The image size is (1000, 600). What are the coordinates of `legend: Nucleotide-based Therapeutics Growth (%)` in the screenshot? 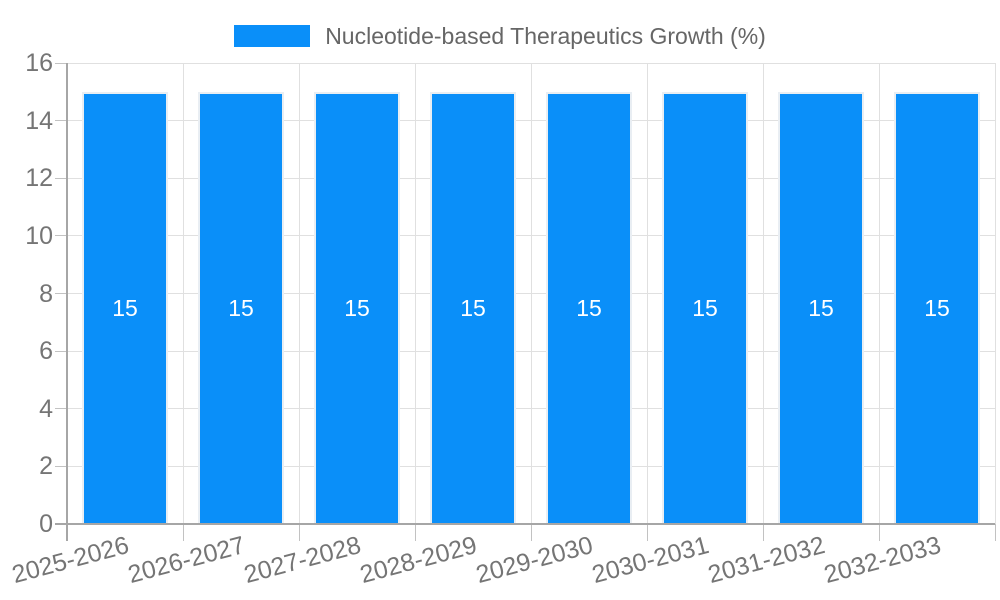 It's located at (500, 36).